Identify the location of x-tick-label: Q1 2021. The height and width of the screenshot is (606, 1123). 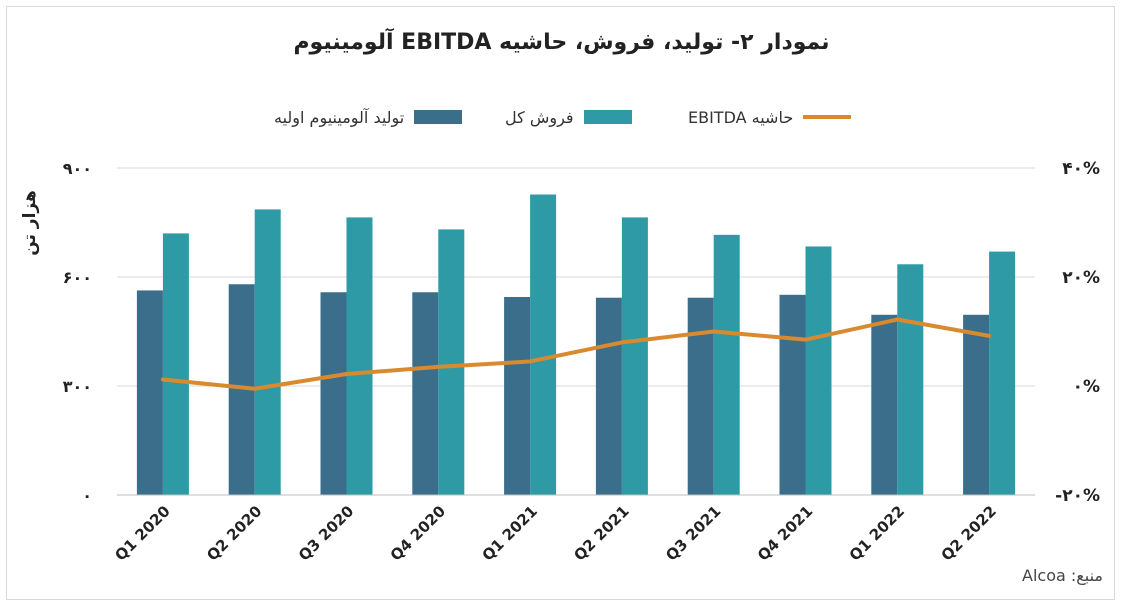
(510, 533).